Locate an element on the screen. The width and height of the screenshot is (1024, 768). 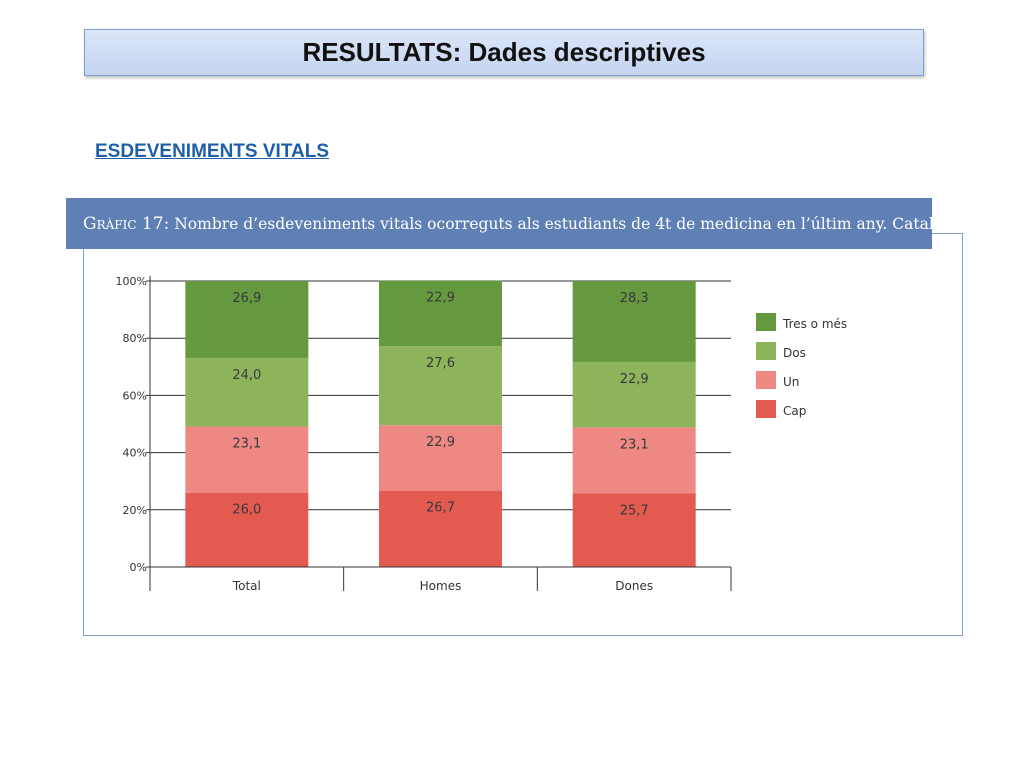
legend-label: Un is located at coordinates (791, 382).